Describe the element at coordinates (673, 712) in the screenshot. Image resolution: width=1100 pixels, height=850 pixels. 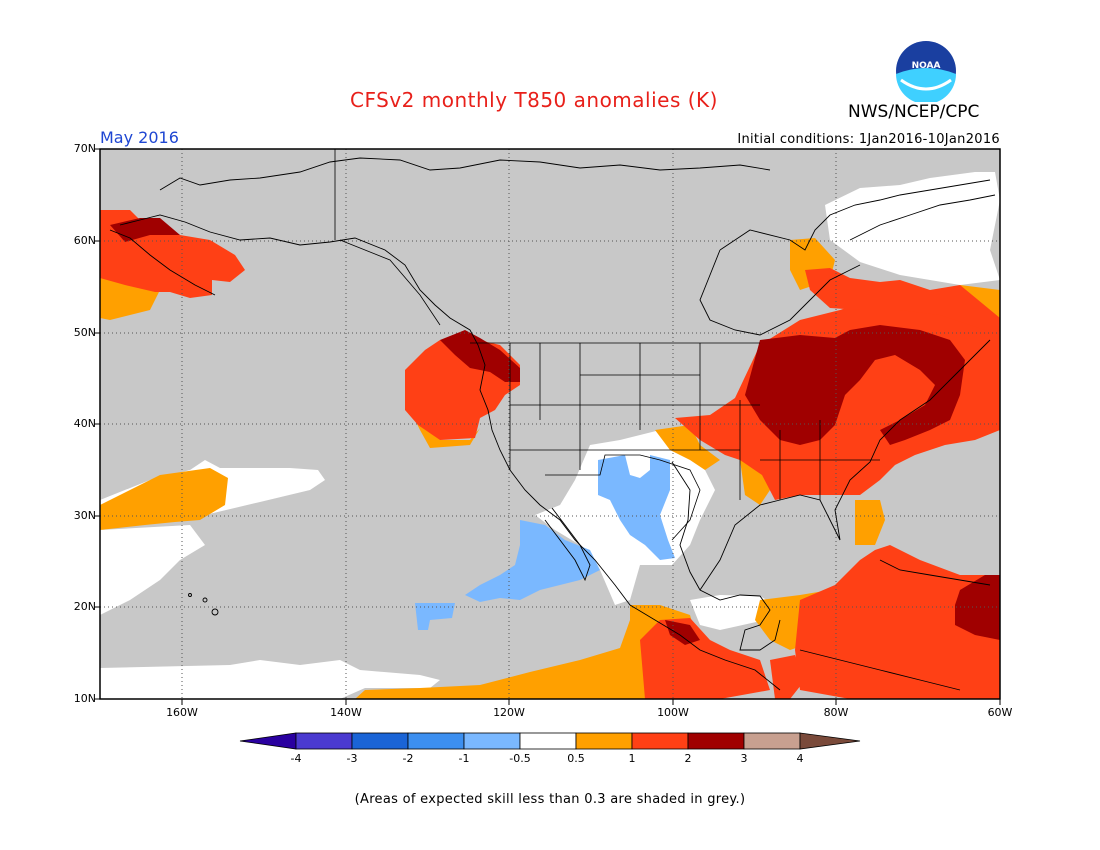
I see `lon-label: 100W` at that location.